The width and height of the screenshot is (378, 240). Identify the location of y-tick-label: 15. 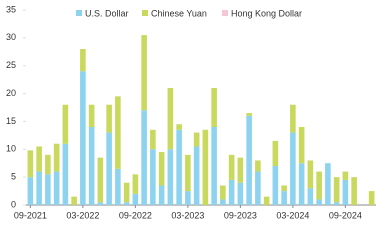
(11, 121).